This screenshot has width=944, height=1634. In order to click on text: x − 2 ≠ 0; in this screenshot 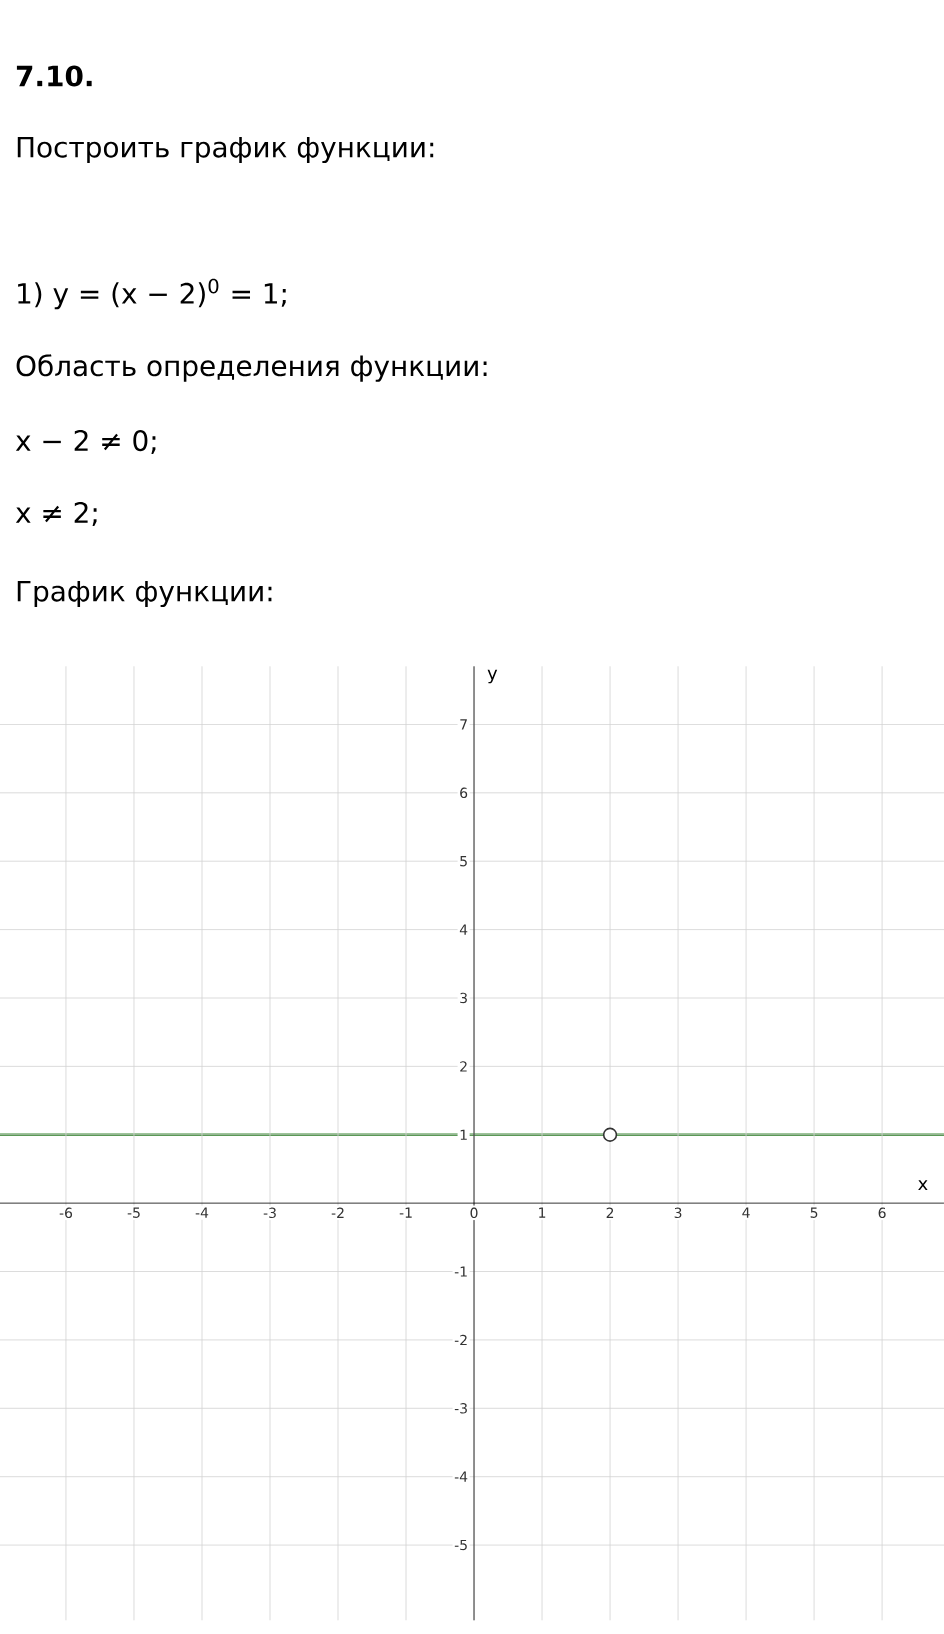, I will do `click(85, 442)`.